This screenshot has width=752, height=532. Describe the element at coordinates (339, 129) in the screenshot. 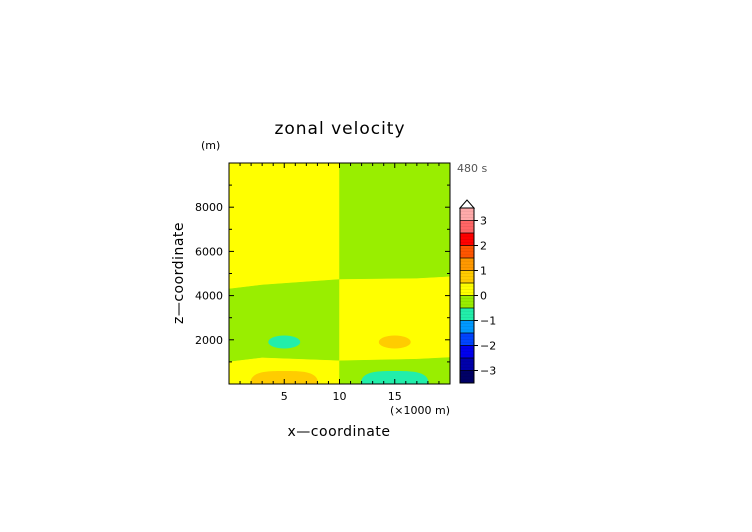

I see `chart-title: zonal velocity` at that location.